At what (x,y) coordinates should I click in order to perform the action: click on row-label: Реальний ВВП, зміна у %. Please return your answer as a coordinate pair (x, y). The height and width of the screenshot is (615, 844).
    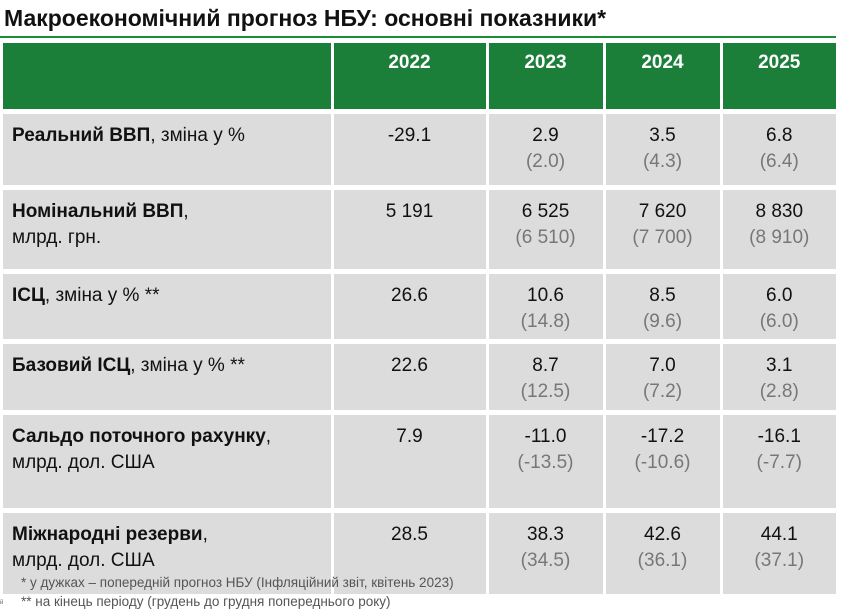
    Looking at the image, I should click on (167, 149).